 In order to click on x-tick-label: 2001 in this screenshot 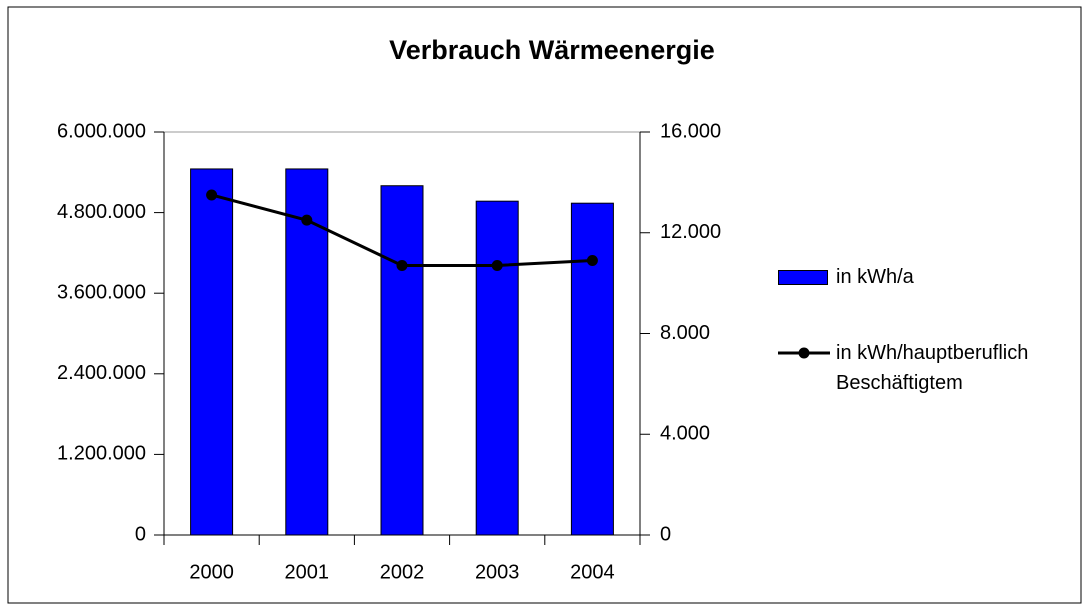, I will do `click(307, 572)`.